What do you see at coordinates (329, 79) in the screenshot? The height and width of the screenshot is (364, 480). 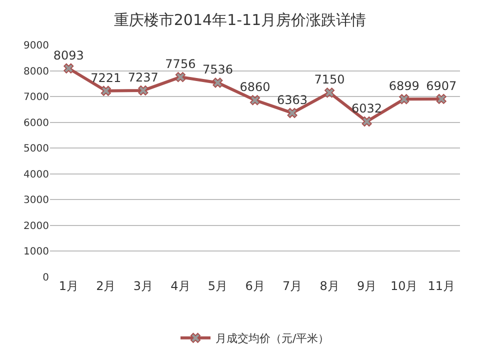 I see `data-label: 7150` at bounding box center [329, 79].